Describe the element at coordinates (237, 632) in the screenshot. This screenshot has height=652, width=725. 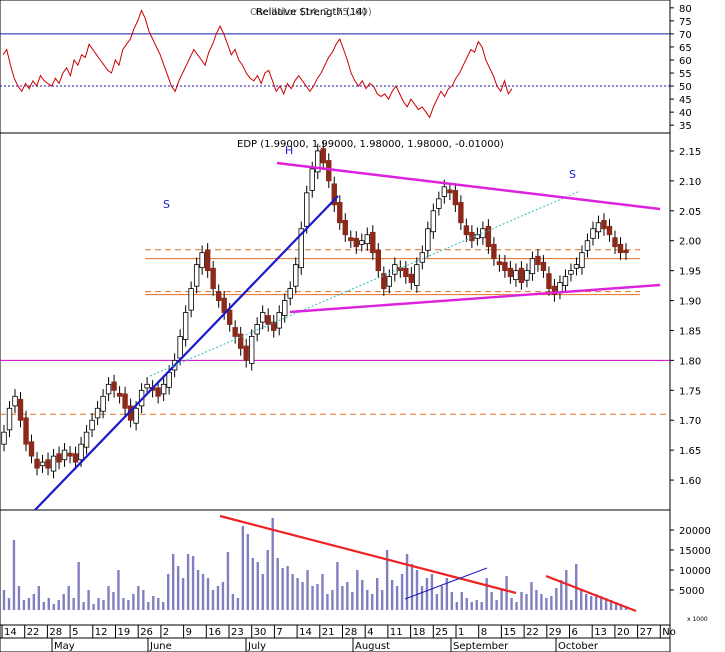
I see `x-tick-label: 23` at that location.